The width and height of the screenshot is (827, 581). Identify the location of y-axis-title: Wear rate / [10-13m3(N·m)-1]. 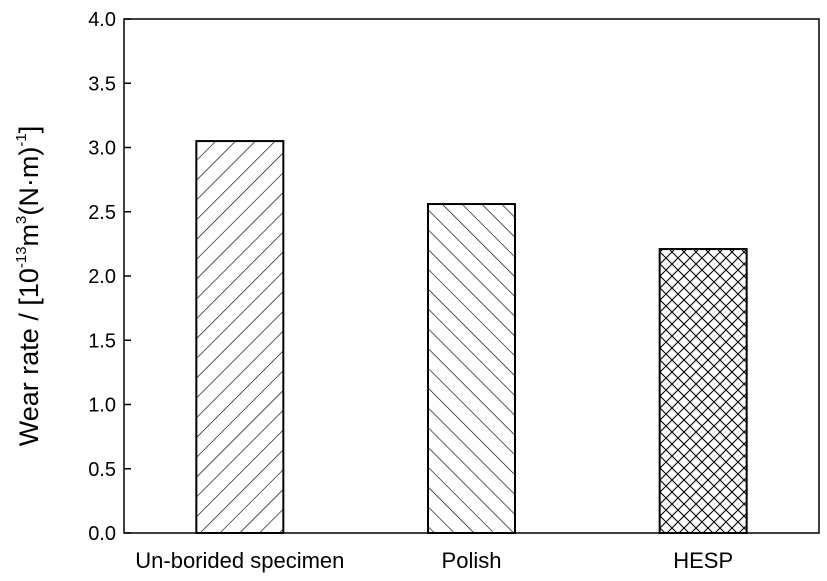
(28, 286).